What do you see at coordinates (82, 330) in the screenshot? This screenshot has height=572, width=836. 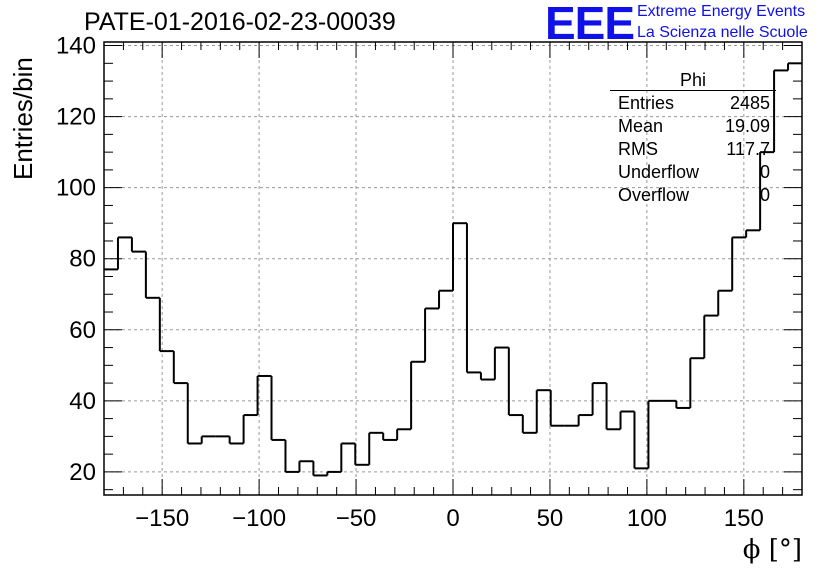 I see `y-tick-label: 60` at bounding box center [82, 330].